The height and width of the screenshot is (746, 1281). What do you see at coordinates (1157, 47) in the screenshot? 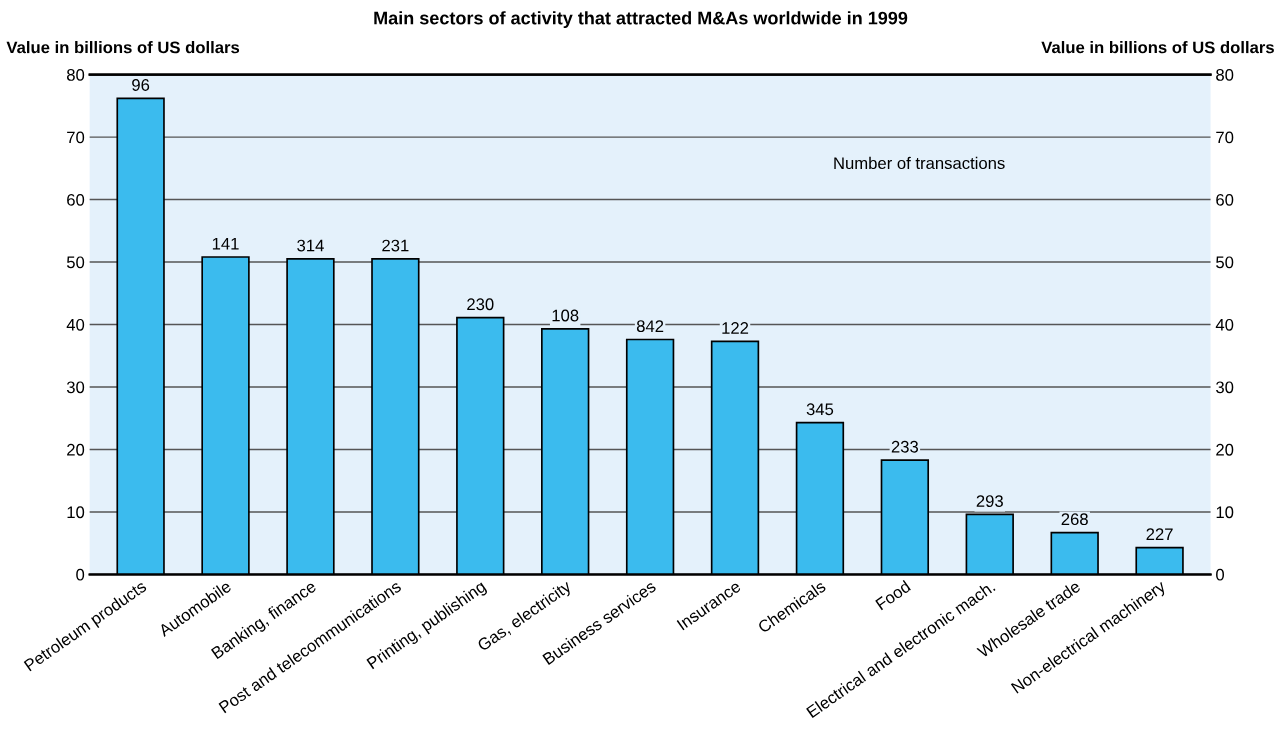
I see `y2-axis-title: Value in billions of US dollars` at bounding box center [1157, 47].